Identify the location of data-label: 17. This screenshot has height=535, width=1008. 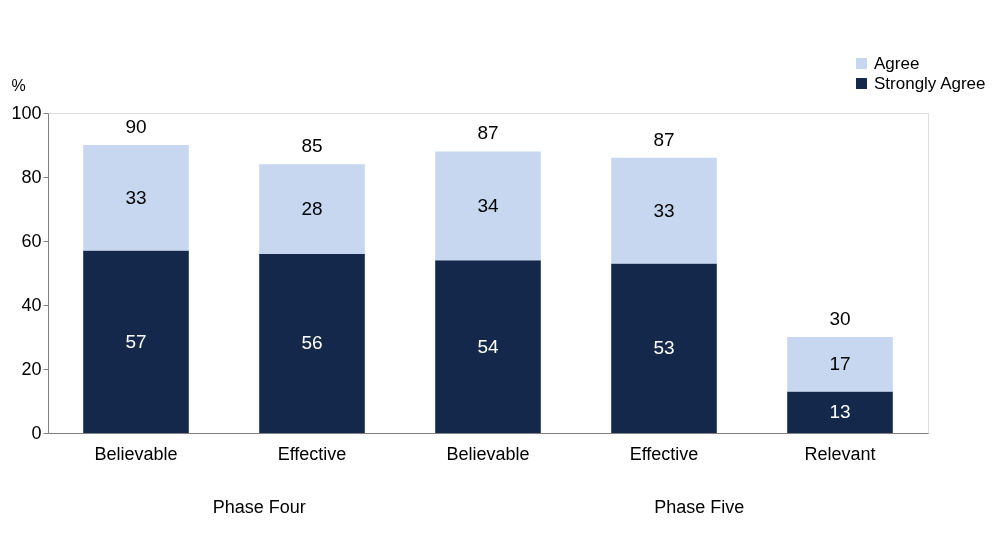
(840, 364).